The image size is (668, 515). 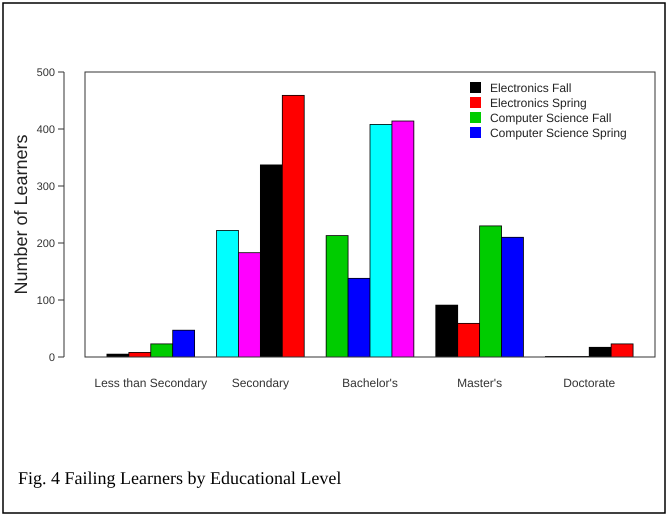 What do you see at coordinates (551, 118) in the screenshot?
I see `legend-label: Computer Science Fall` at bounding box center [551, 118].